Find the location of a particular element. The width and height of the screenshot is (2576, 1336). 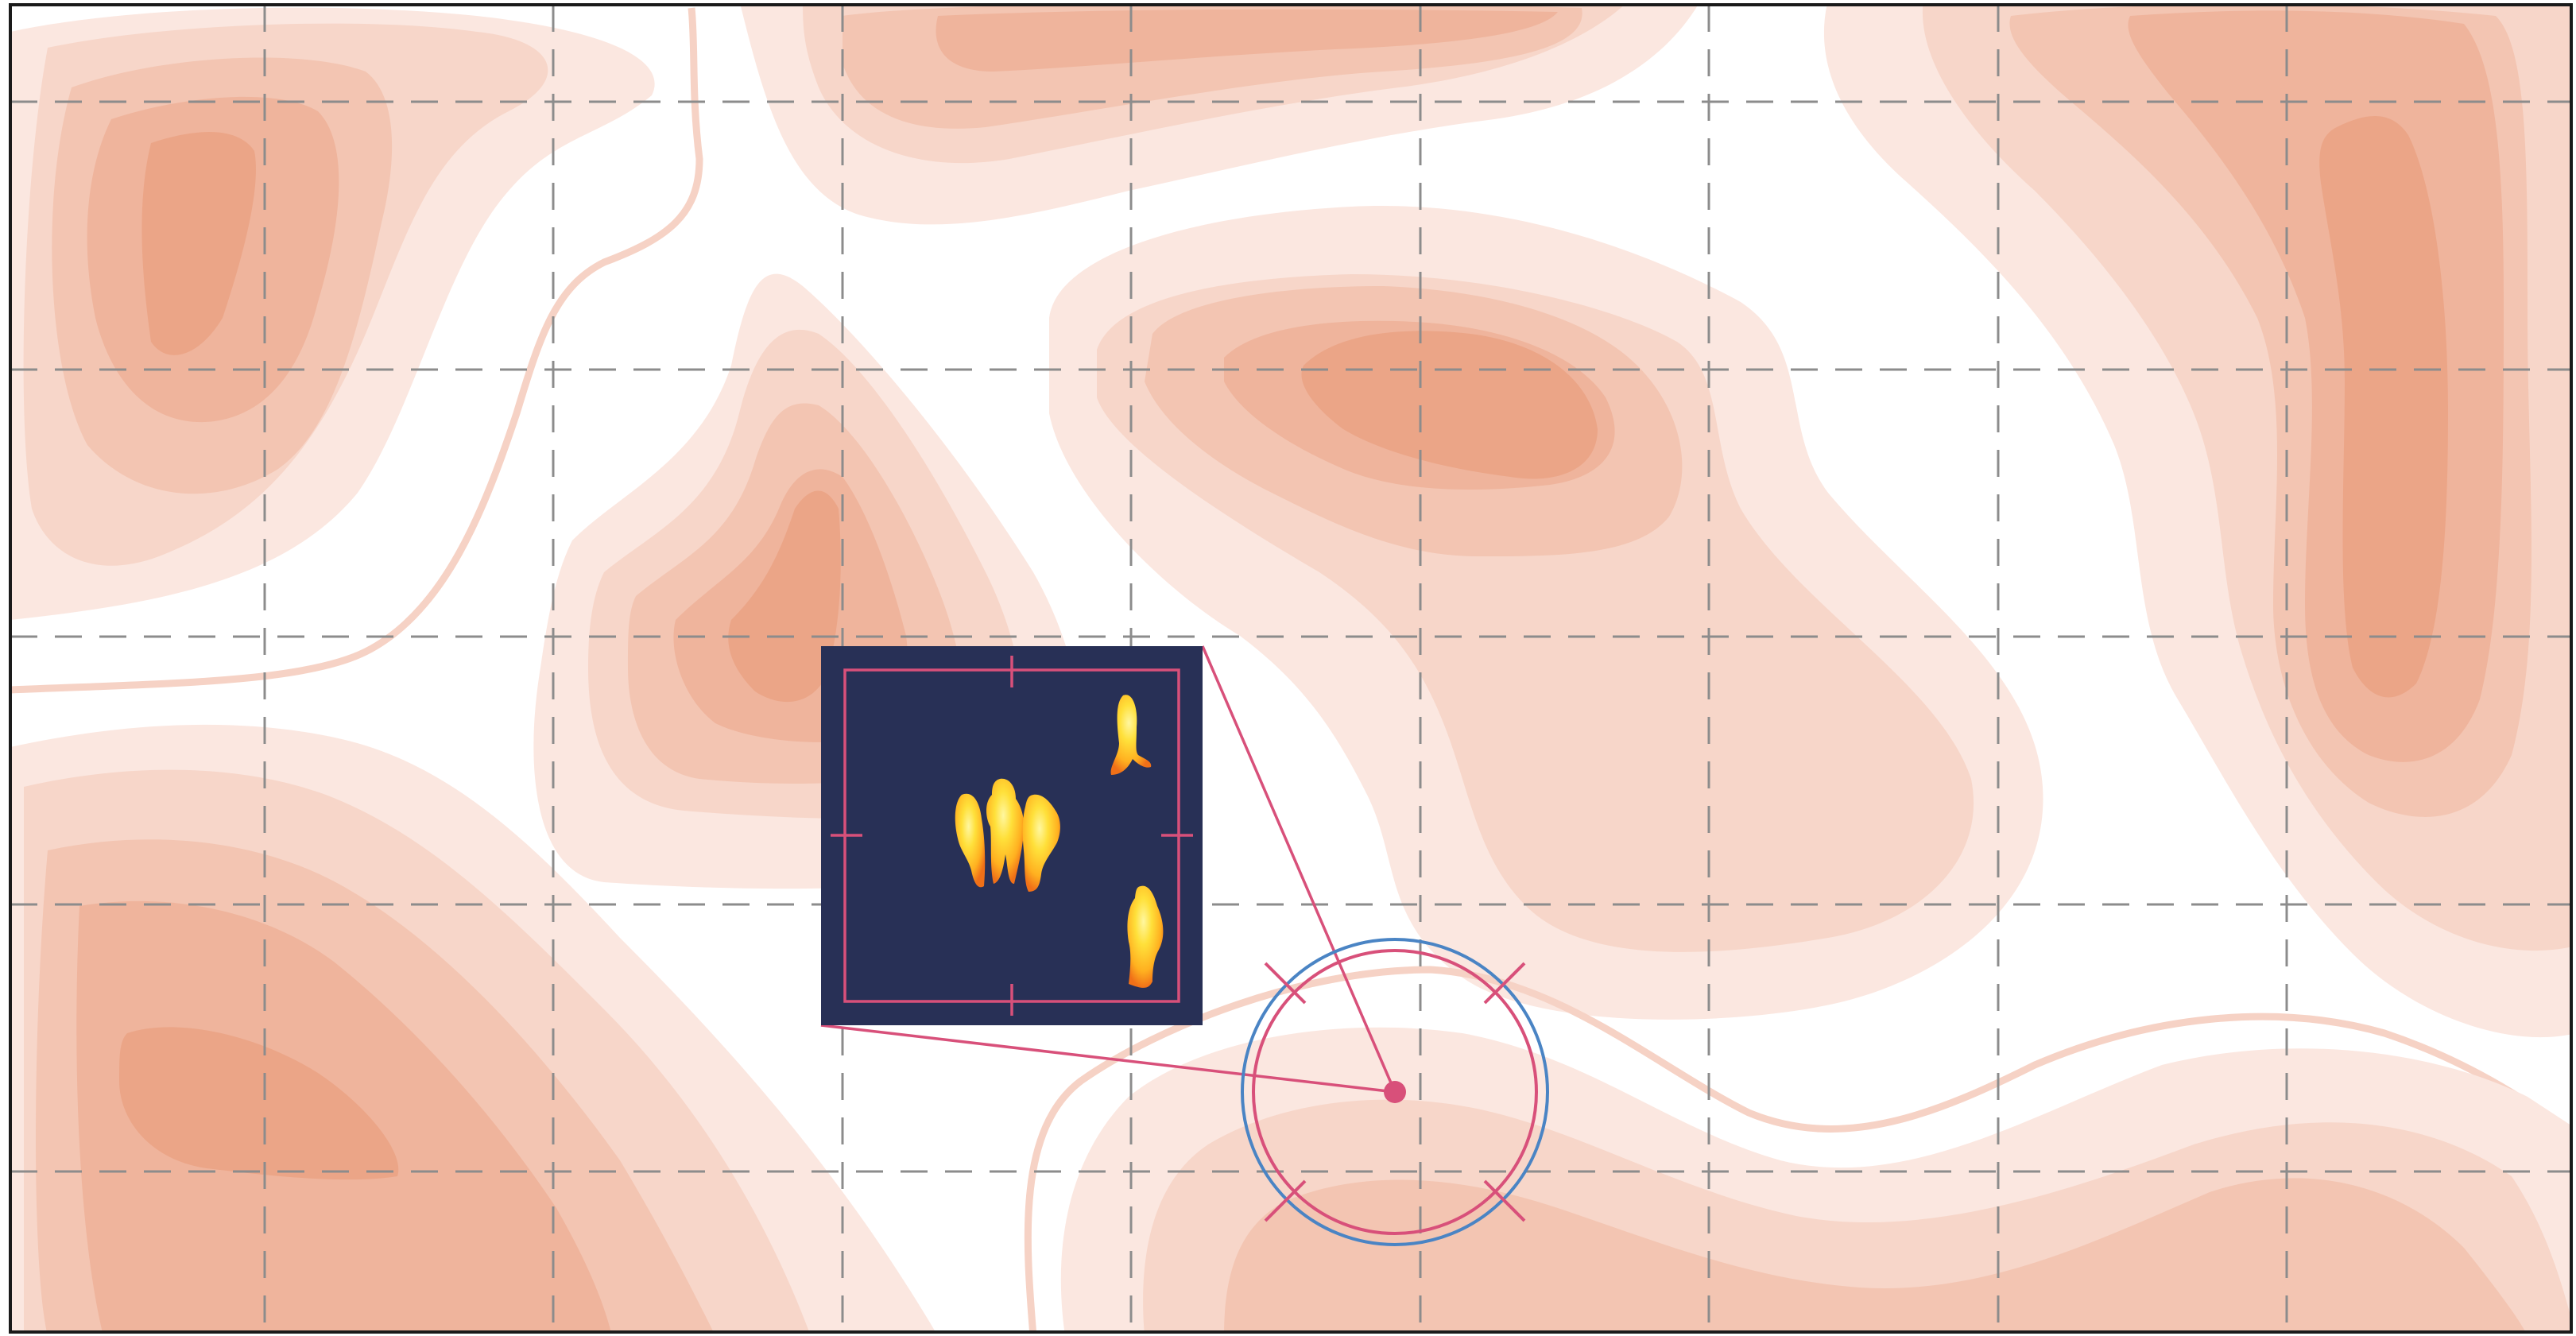

thermal-hotspots is located at coordinates (1059, 841).